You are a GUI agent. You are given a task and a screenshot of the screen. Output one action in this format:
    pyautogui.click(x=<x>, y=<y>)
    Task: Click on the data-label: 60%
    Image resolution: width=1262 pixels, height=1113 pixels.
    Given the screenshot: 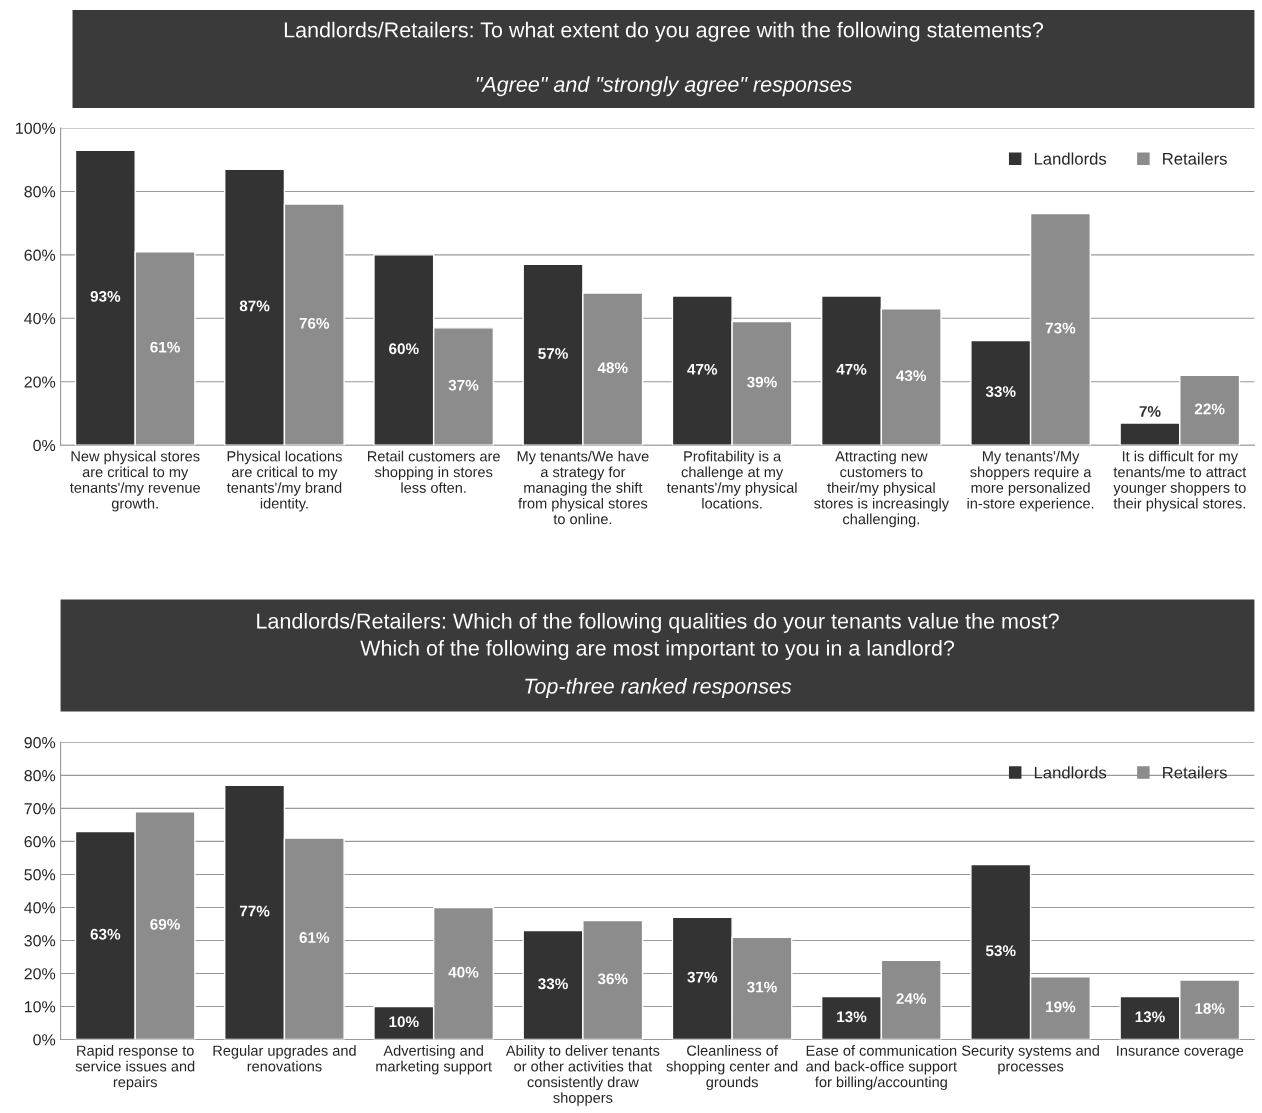 What is the action you would take?
    pyautogui.click(x=404, y=349)
    